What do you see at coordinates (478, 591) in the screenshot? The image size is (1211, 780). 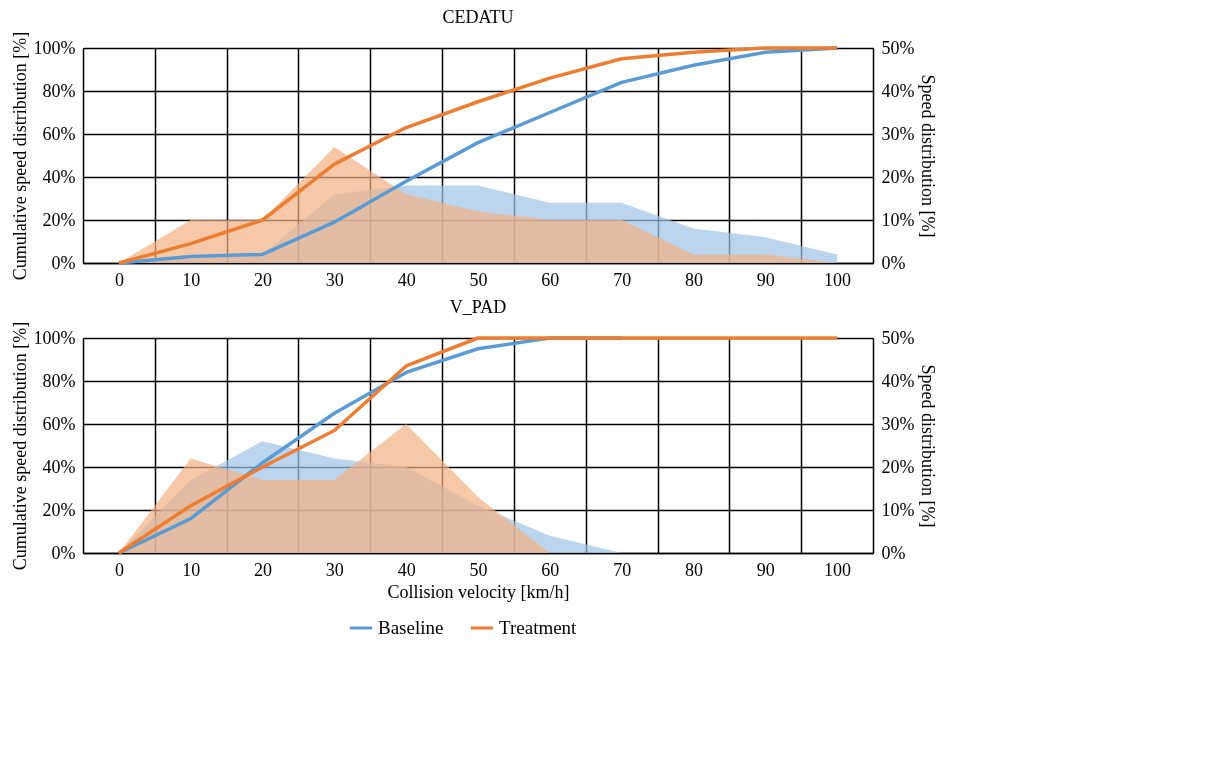 I see `x-axis-title: Collision velocity [km/h]` at bounding box center [478, 591].